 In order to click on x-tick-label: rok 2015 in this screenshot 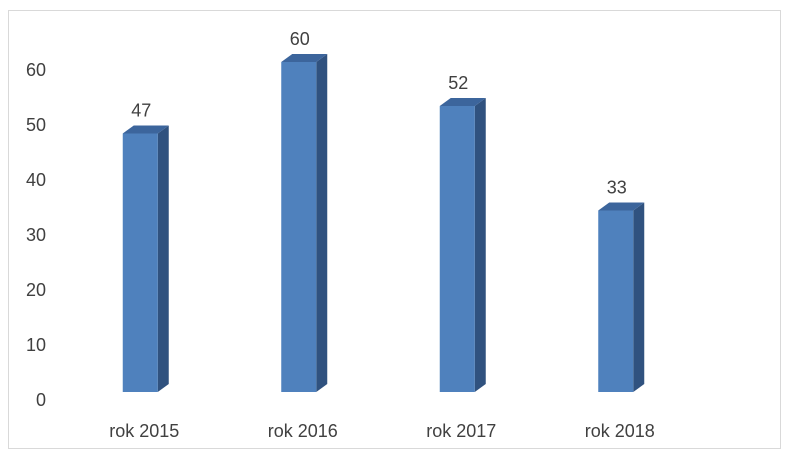, I will do `click(144, 431)`.